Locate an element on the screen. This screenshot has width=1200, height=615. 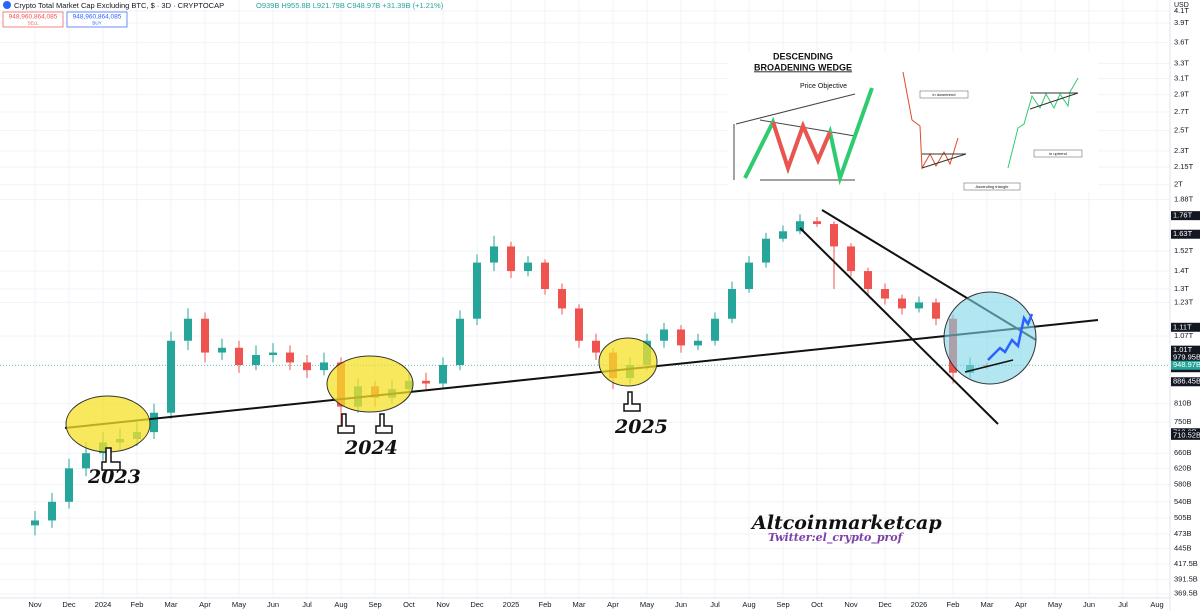
x-tick-label: Oct is located at coordinates (817, 604).